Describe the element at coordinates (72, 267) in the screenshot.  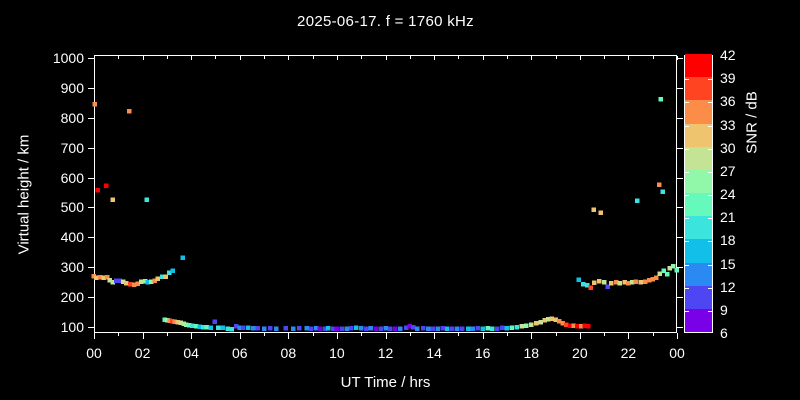
I see `y-tick-label: 300` at that location.